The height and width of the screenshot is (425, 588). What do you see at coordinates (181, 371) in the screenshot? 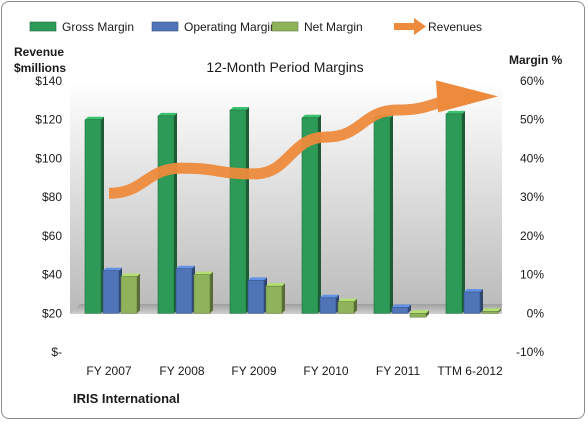
I see `category-label: FY 2008` at bounding box center [181, 371].